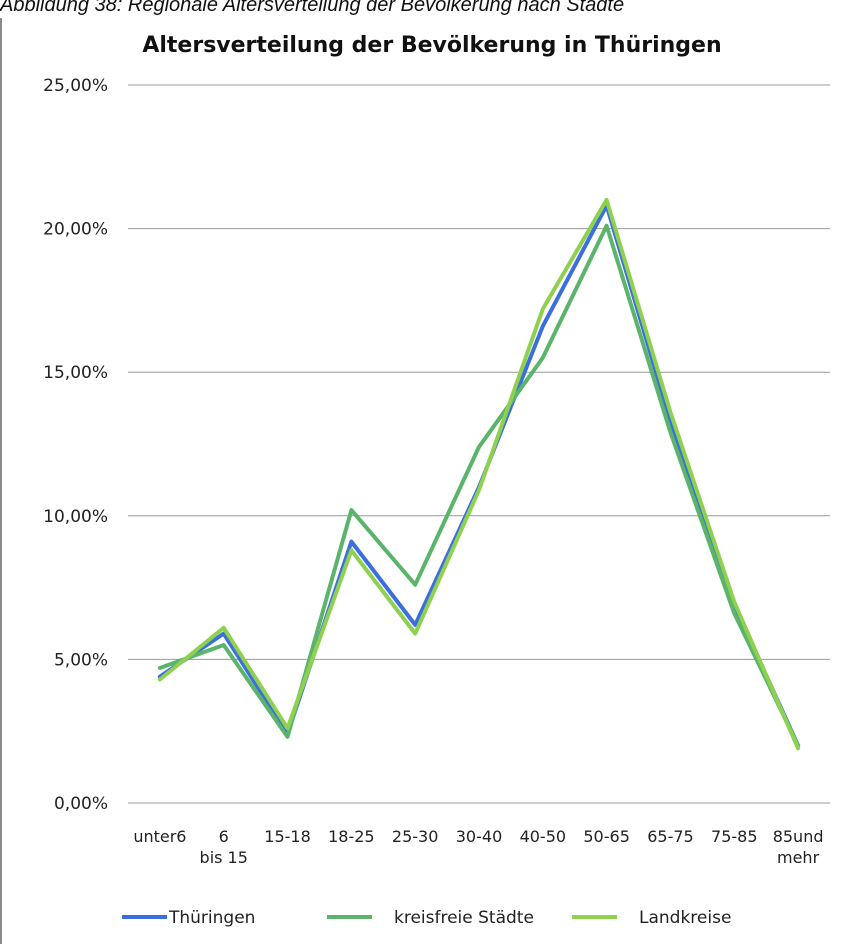 This screenshot has height=944, width=843. What do you see at coordinates (81, 660) in the screenshot?
I see `y-tick-label: 5,00%` at bounding box center [81, 660].